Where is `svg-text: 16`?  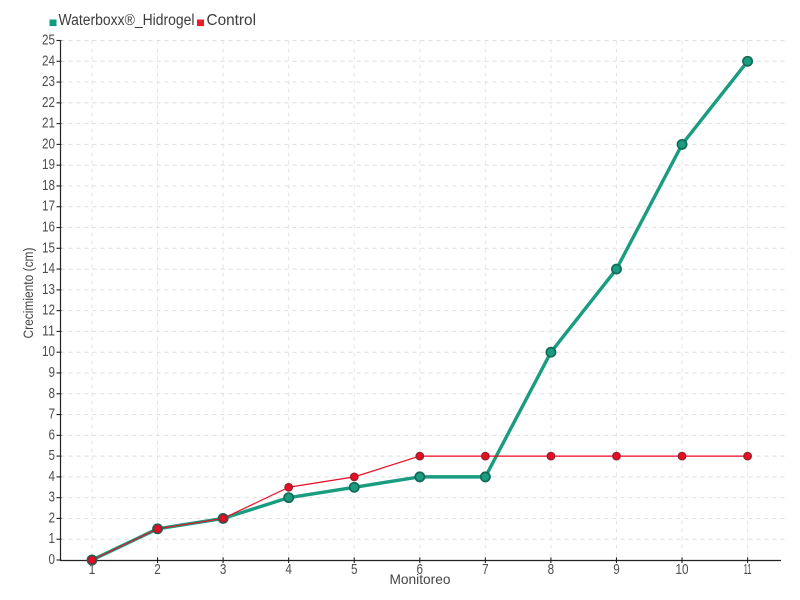
svg-text: 16 is located at coordinates (48, 228).